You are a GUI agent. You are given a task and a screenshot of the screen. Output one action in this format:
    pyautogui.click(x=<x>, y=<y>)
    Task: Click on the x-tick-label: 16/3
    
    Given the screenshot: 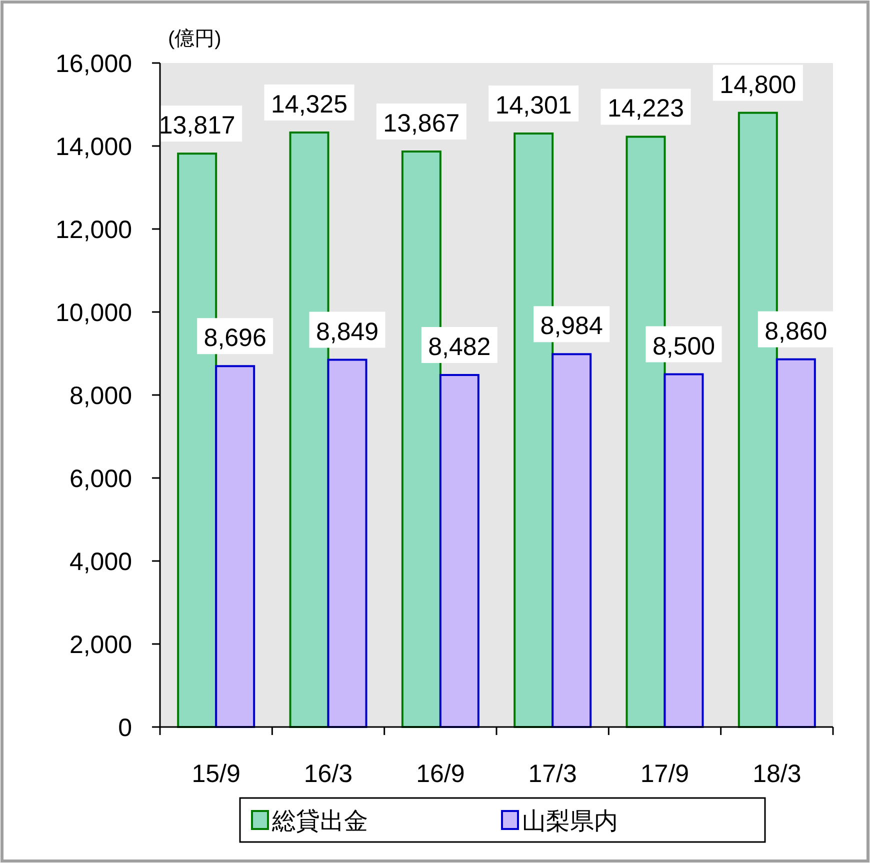 What is the action you would take?
    pyautogui.click(x=328, y=774)
    